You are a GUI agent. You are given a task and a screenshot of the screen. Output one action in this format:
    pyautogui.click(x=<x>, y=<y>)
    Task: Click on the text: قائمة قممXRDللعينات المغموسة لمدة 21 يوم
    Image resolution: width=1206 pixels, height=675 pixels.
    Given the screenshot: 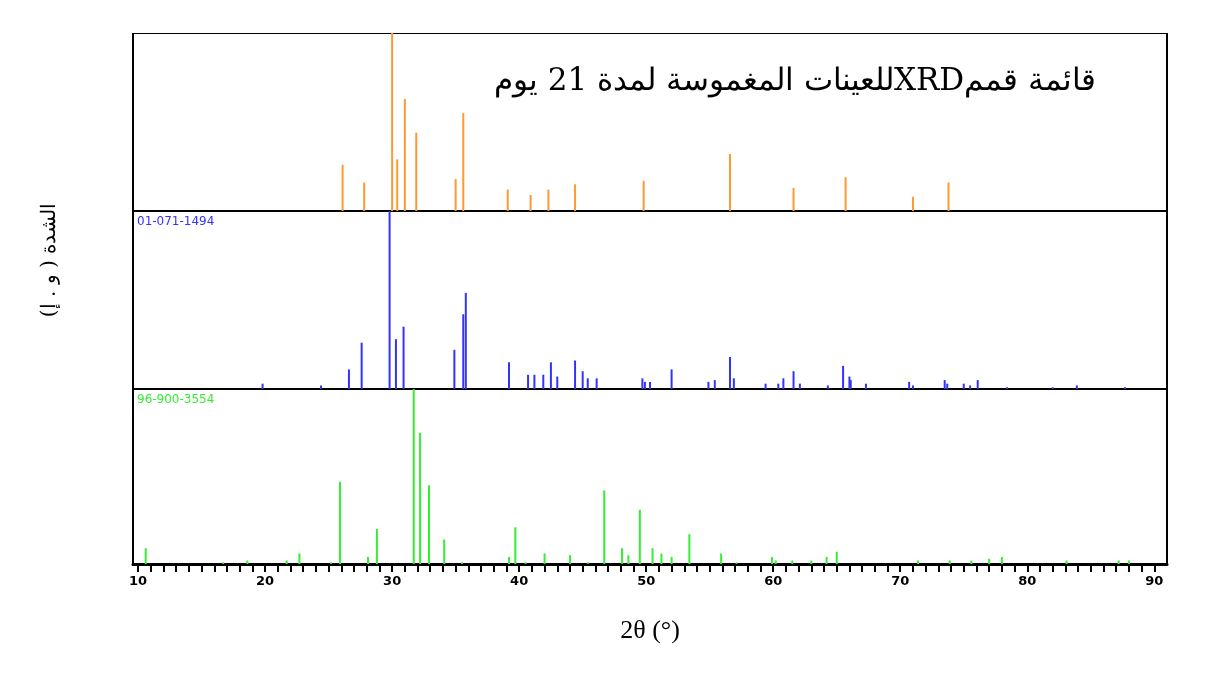 What is the action you would take?
    pyautogui.click(x=795, y=79)
    